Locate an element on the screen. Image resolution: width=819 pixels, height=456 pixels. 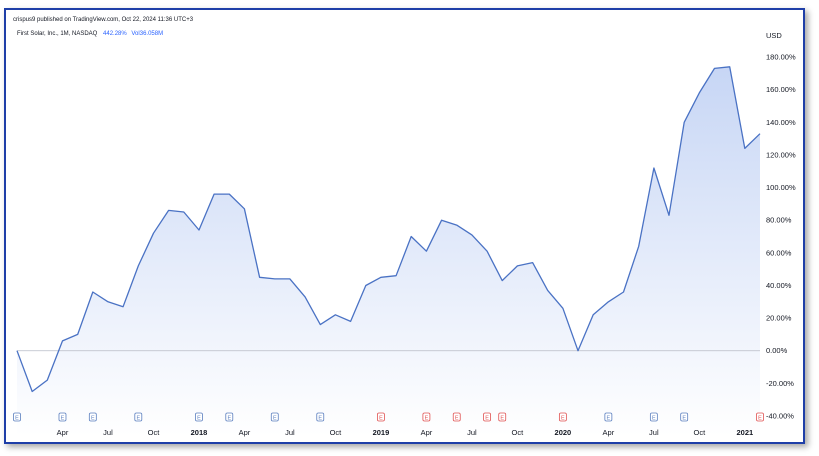
currency-label: USD is located at coordinates (774, 35).